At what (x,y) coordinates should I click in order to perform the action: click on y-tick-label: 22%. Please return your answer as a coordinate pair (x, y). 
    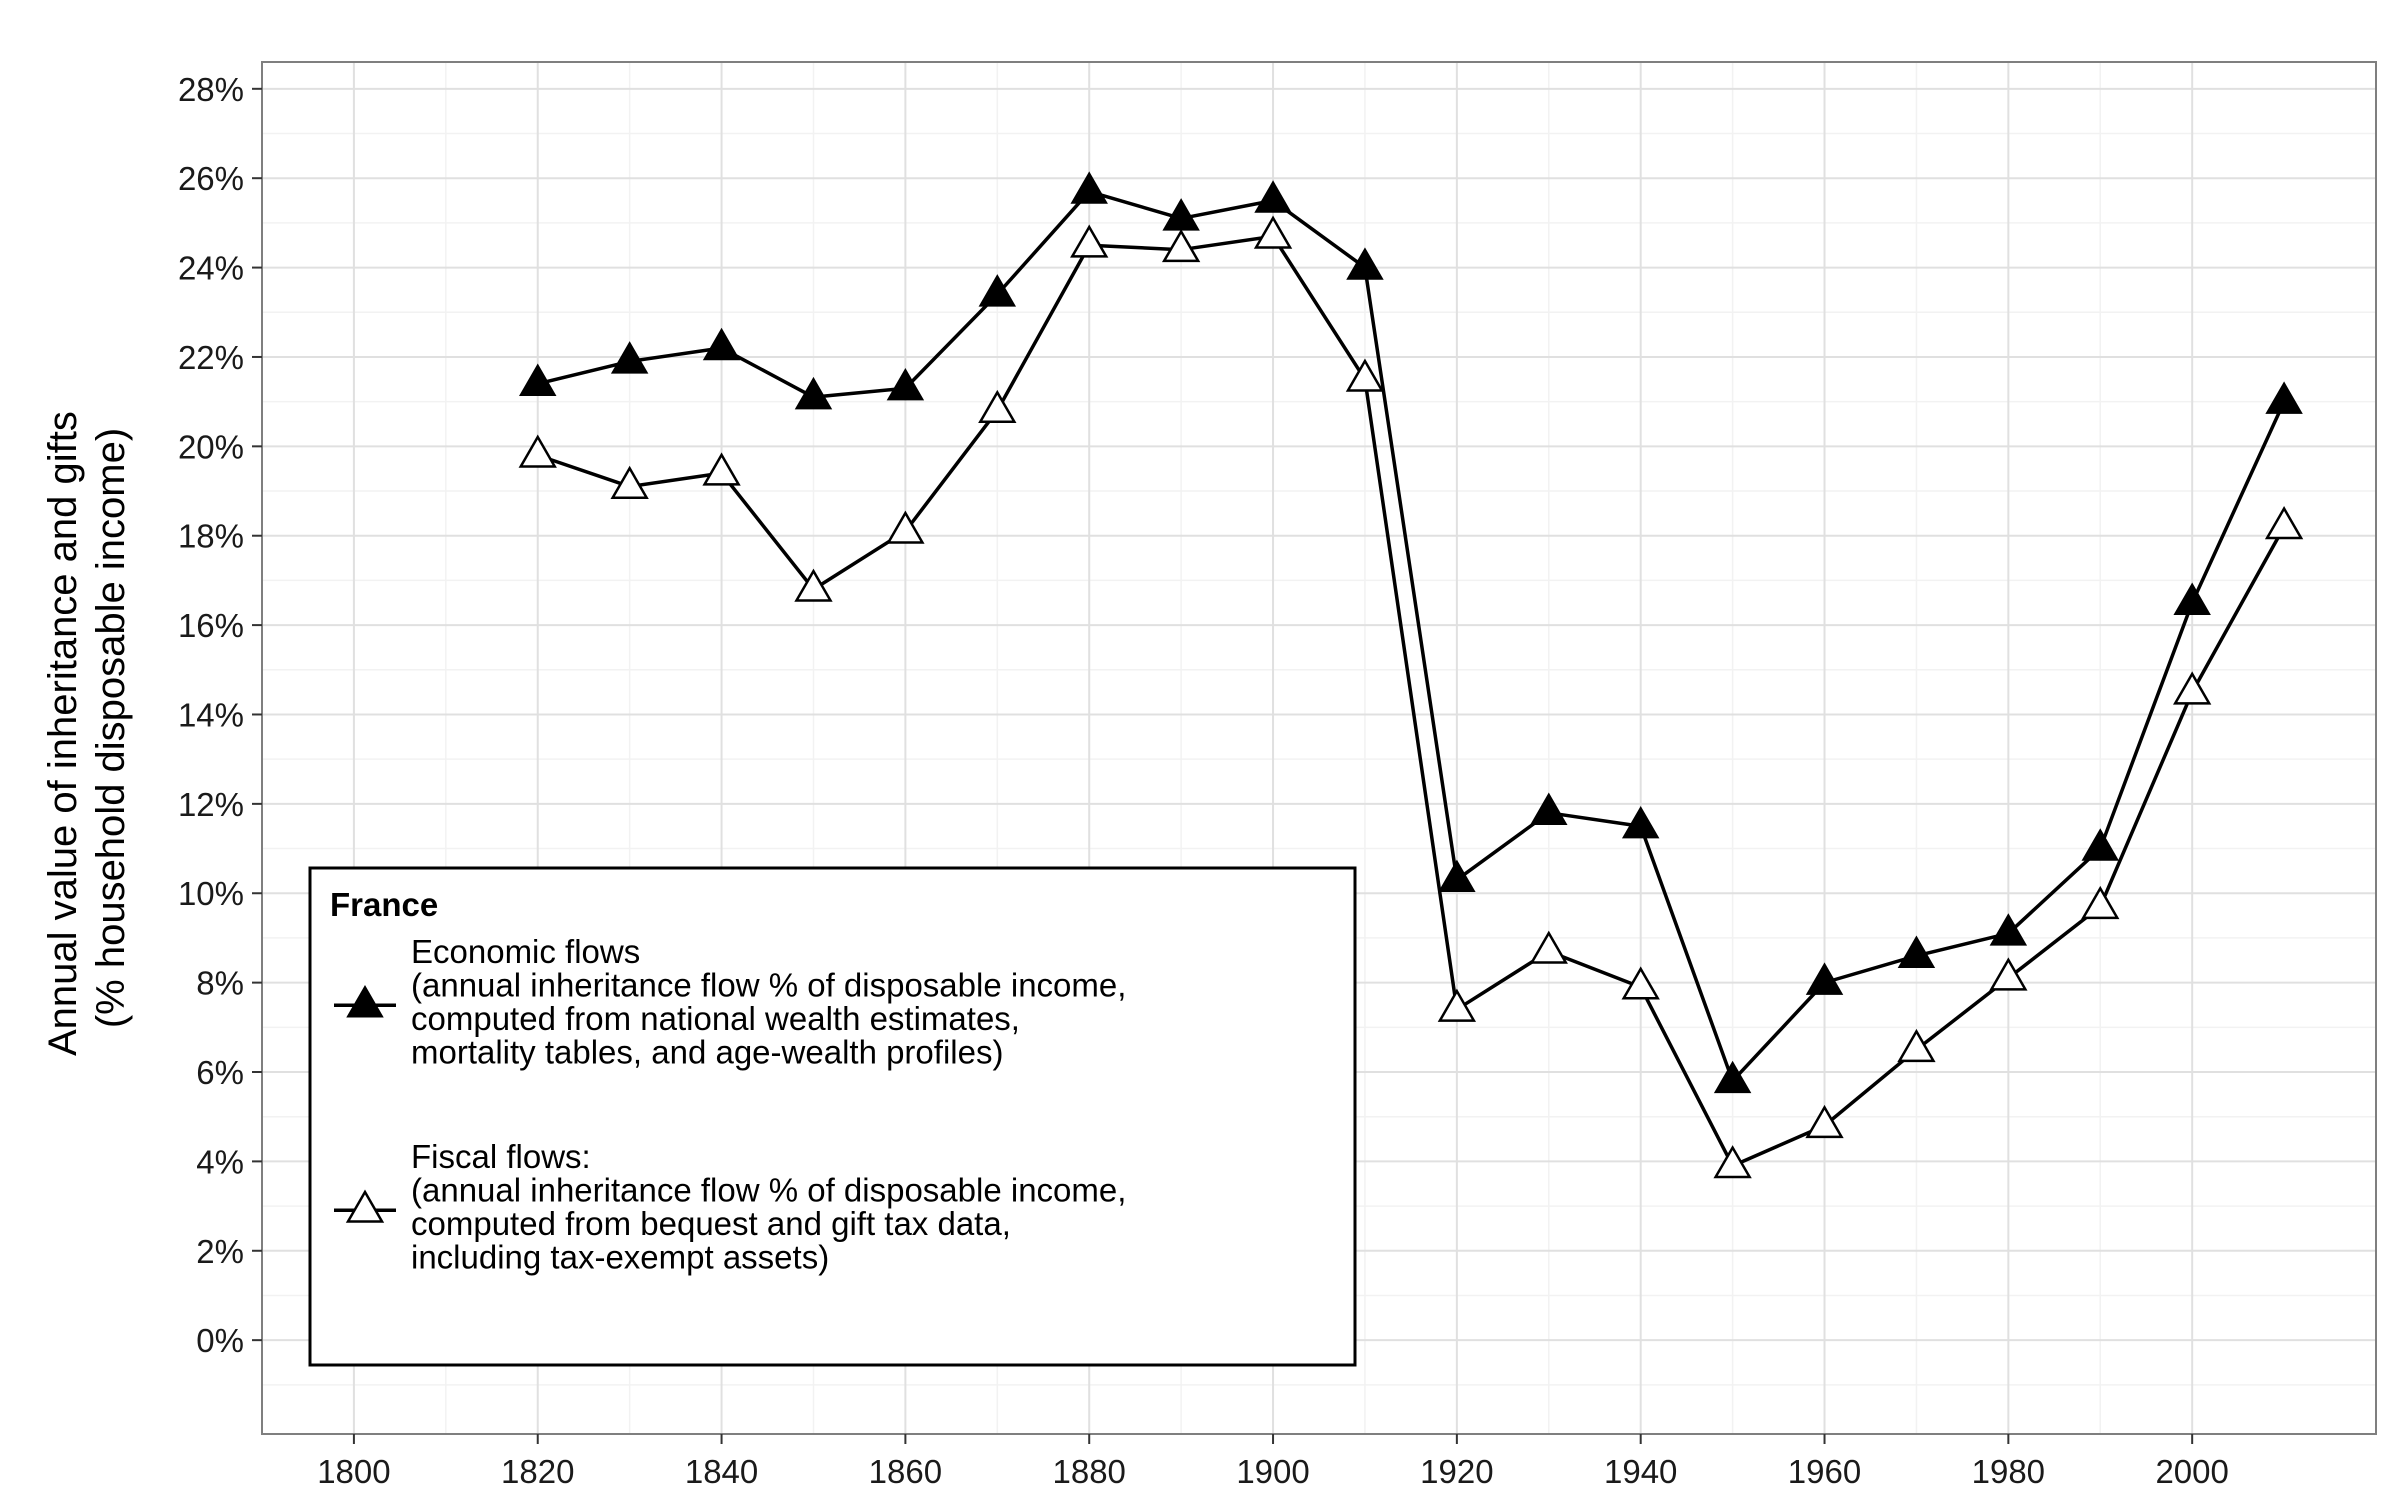
    Looking at the image, I should click on (211, 357).